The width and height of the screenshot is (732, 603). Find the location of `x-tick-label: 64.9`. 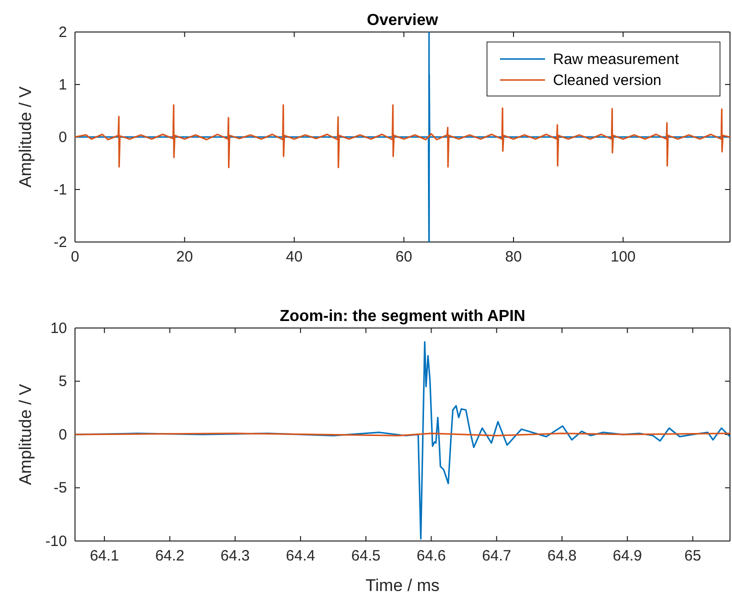

x-tick-label: 64.9 is located at coordinates (627, 556).